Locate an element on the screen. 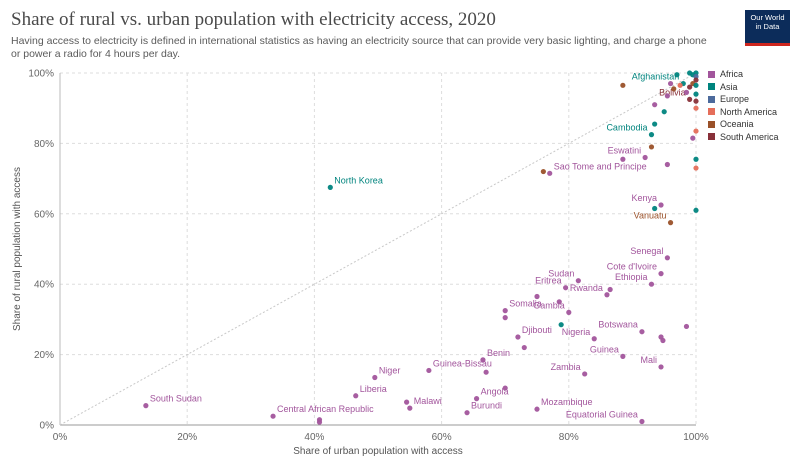 The width and height of the screenshot is (800, 466). x-tick-label: 40% is located at coordinates (314, 437).